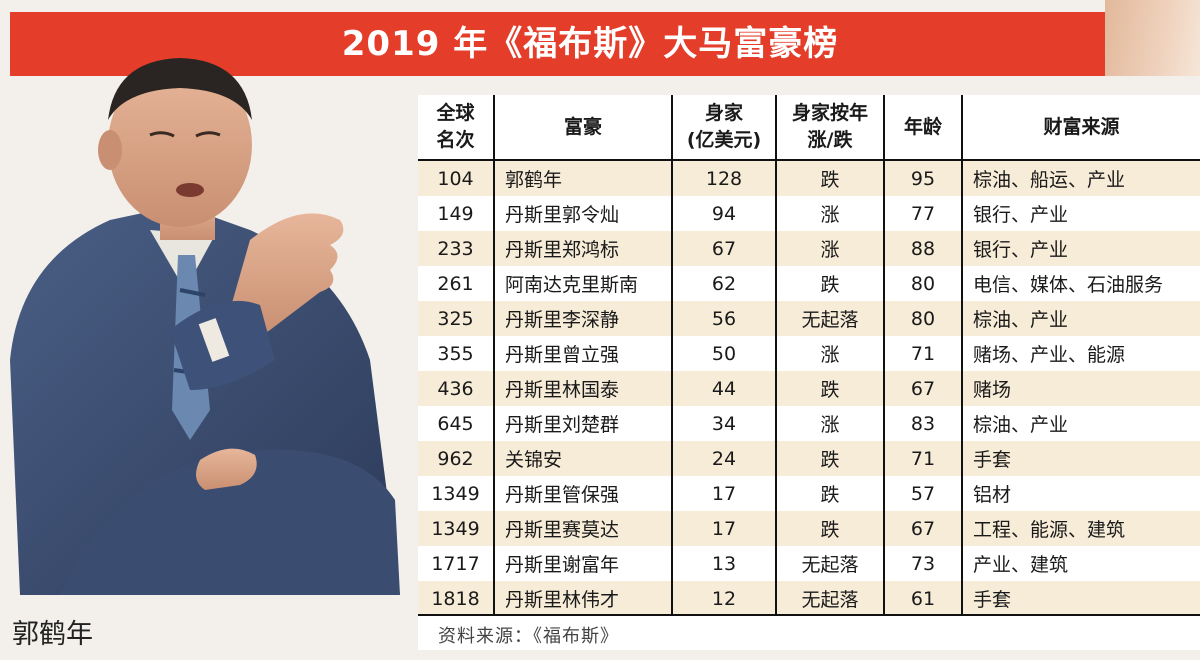 This screenshot has height=660, width=1200. What do you see at coordinates (922, 598) in the screenshot?
I see `cell-age: 61` at bounding box center [922, 598].